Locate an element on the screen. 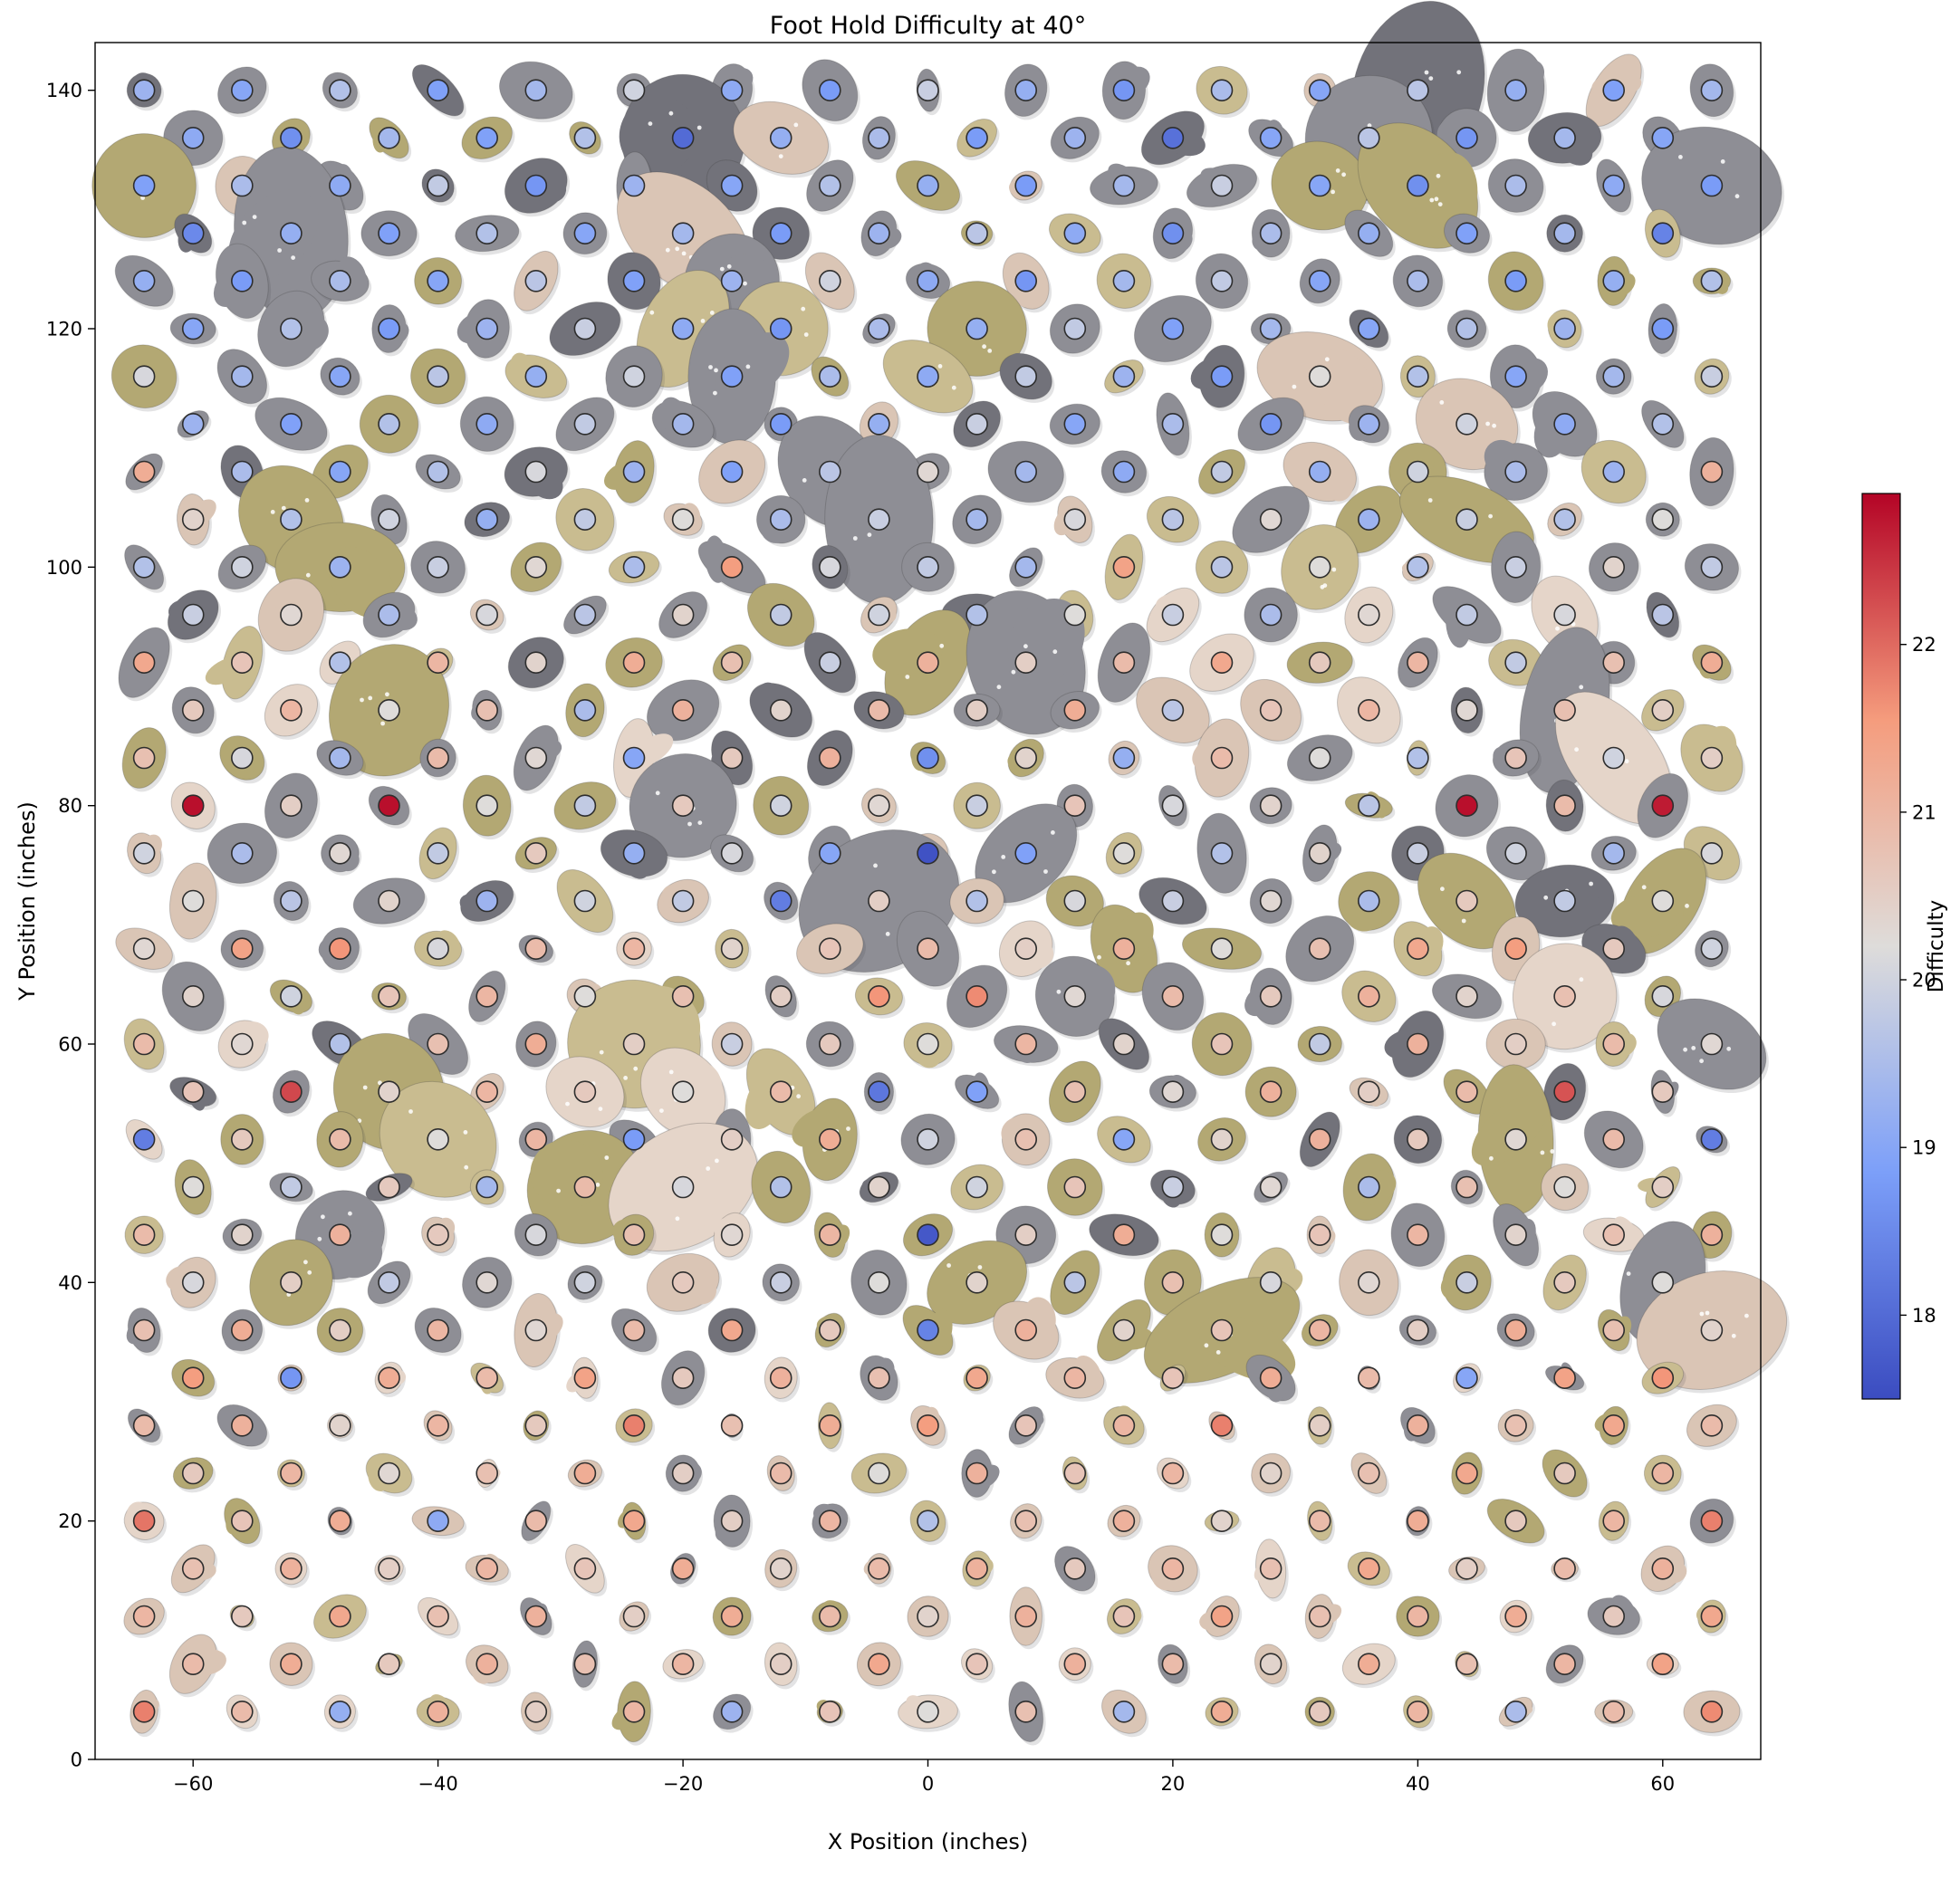  y-tick-label: 60 is located at coordinates (70, 1045).